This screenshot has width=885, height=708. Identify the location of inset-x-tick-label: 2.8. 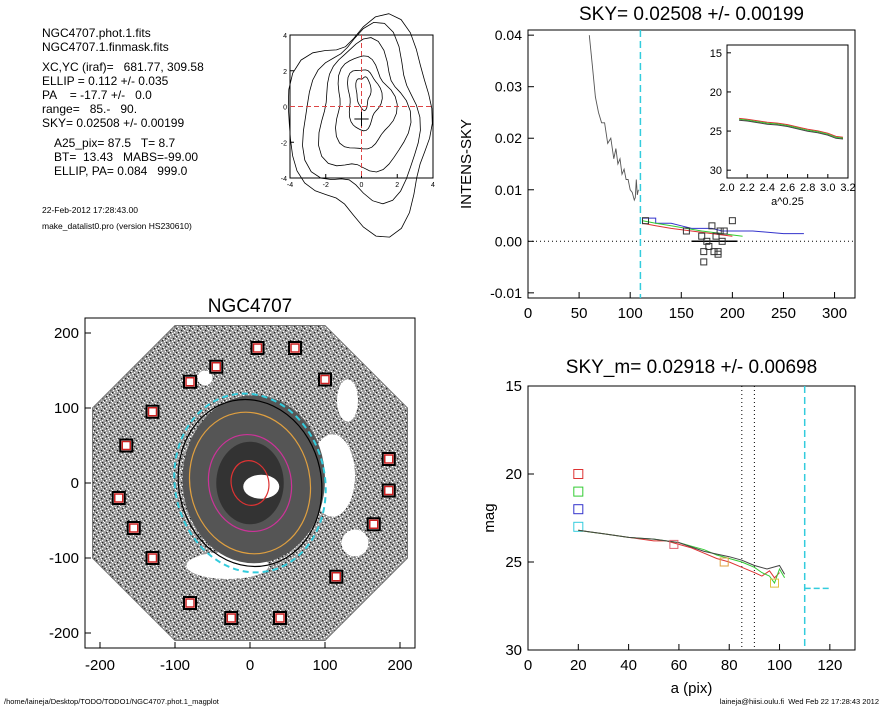
(807, 188).